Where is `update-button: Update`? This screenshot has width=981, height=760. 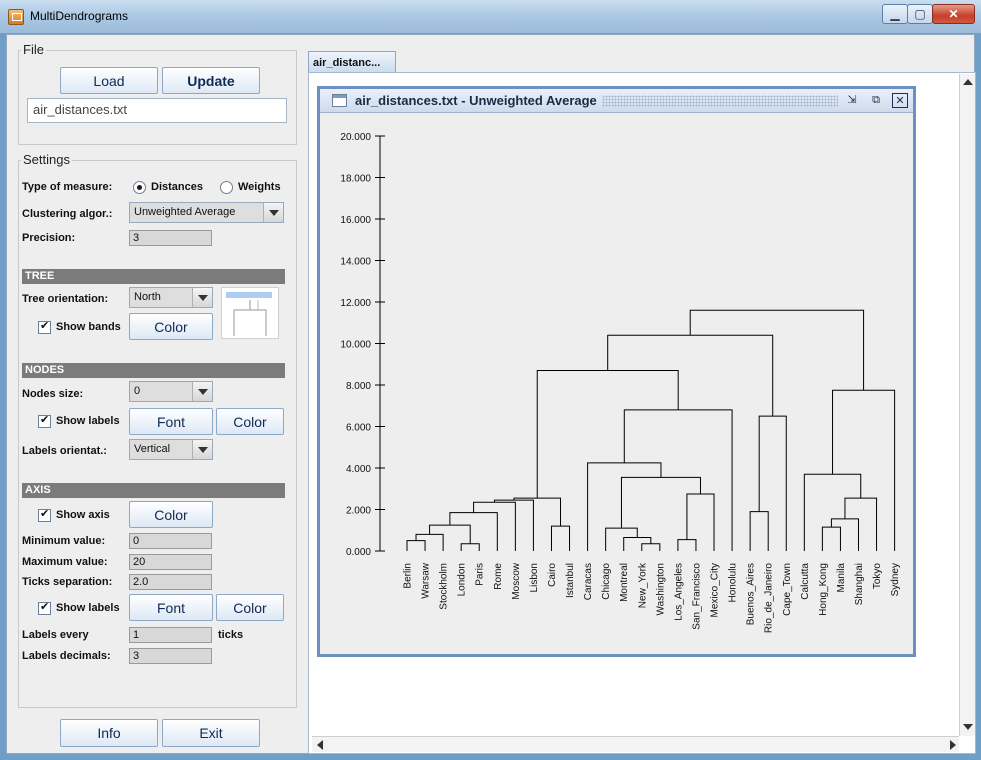
update-button: Update is located at coordinates (211, 80).